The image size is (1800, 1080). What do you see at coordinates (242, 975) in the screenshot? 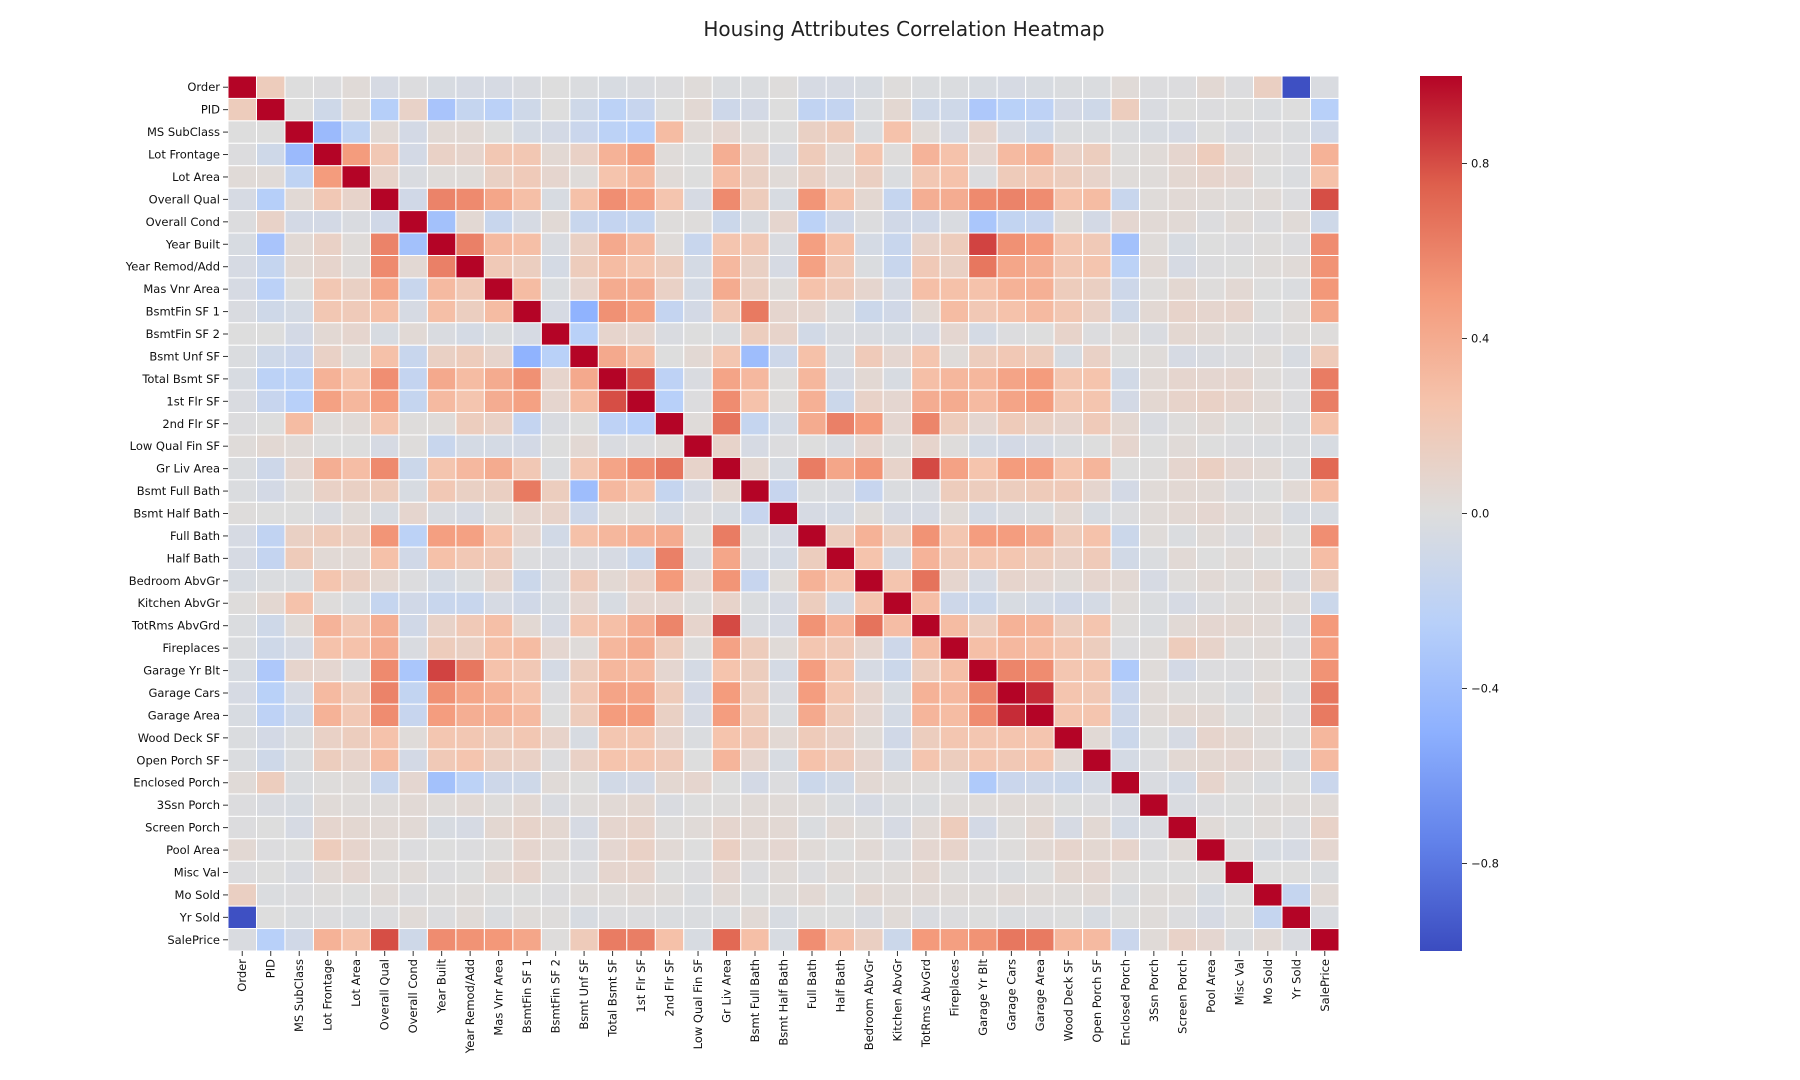
I see `x-tick-label: Order` at bounding box center [242, 975].